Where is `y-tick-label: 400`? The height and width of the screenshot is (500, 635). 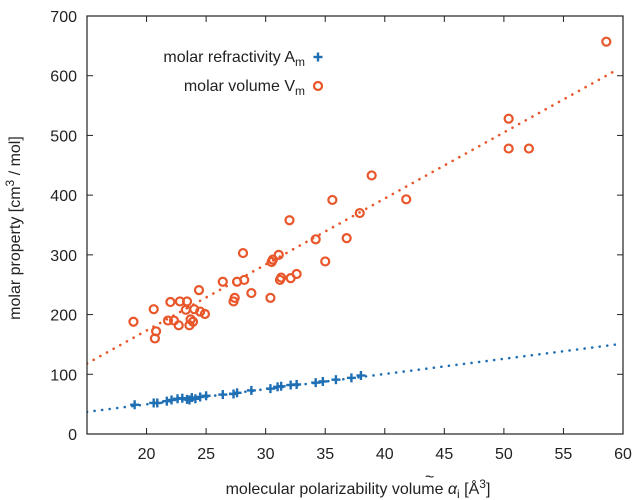
y-tick-label: 400 is located at coordinates (63, 196).